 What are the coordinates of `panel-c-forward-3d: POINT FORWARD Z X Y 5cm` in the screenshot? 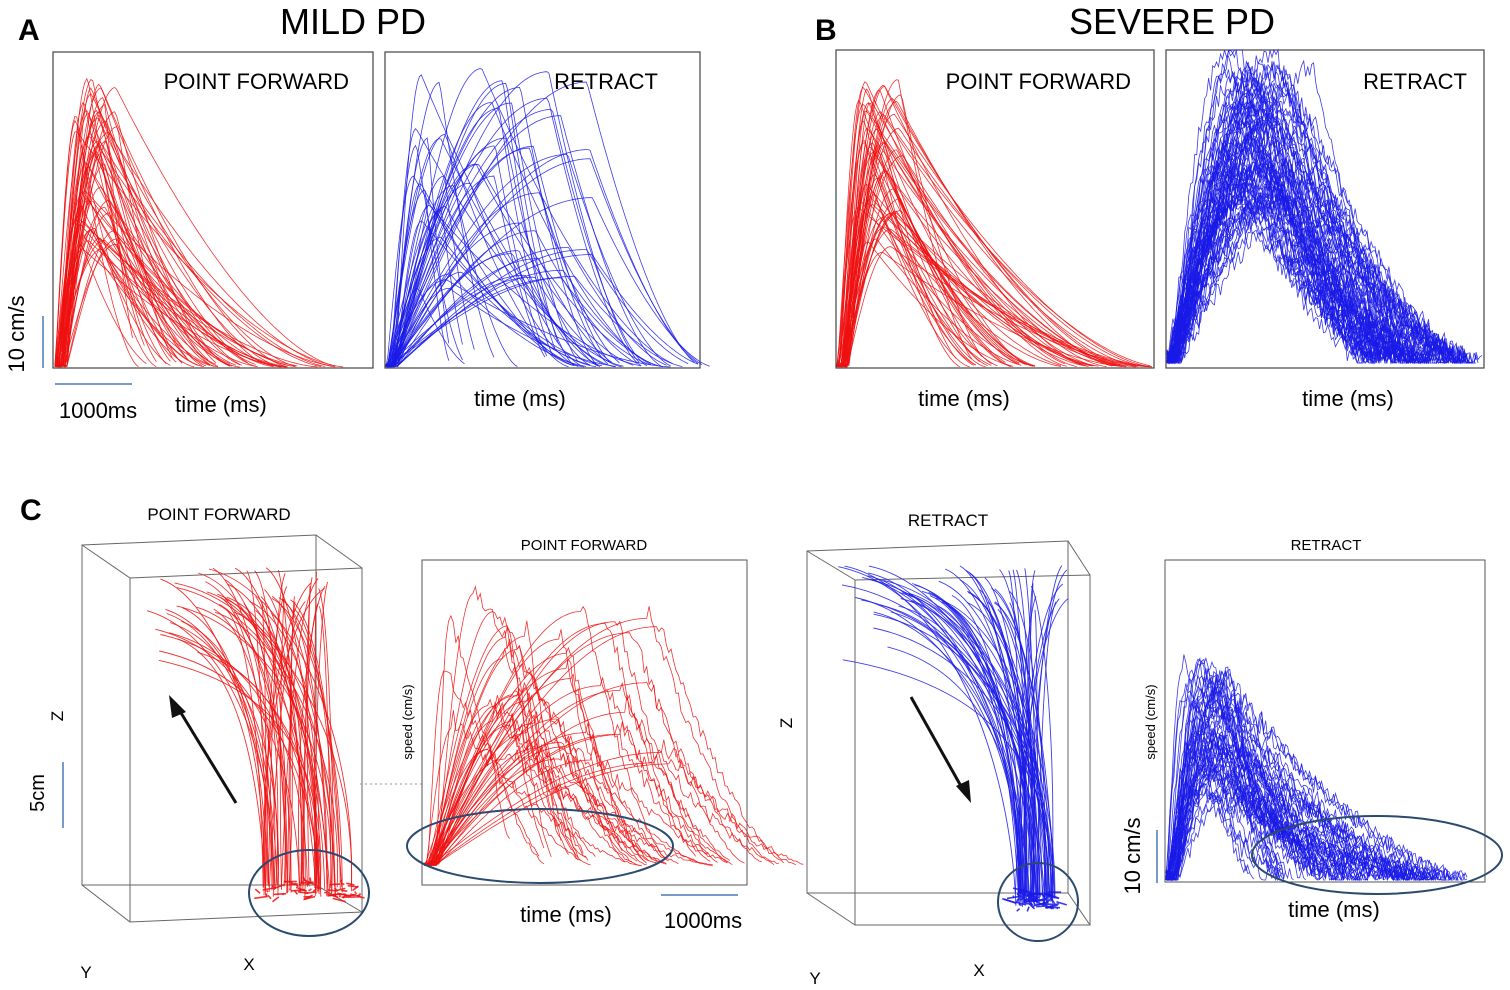 It's located at (198, 743).